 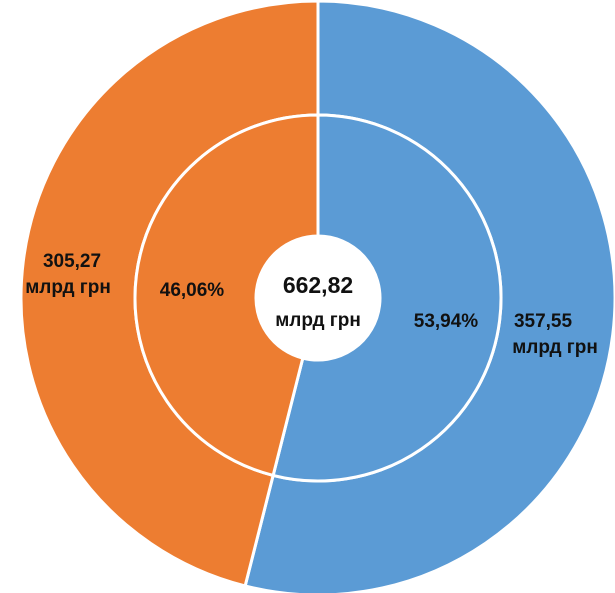 What do you see at coordinates (192, 290) in the screenshot?
I see `value-label: 46,06%` at bounding box center [192, 290].